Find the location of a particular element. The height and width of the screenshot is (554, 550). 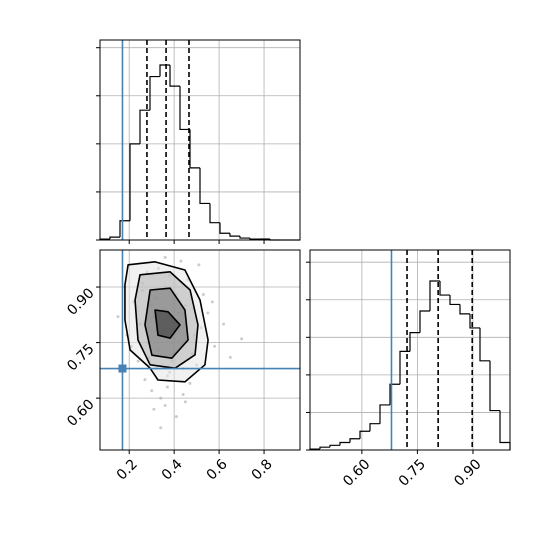

y-tick-label: 0.75 is located at coordinates (80, 357).